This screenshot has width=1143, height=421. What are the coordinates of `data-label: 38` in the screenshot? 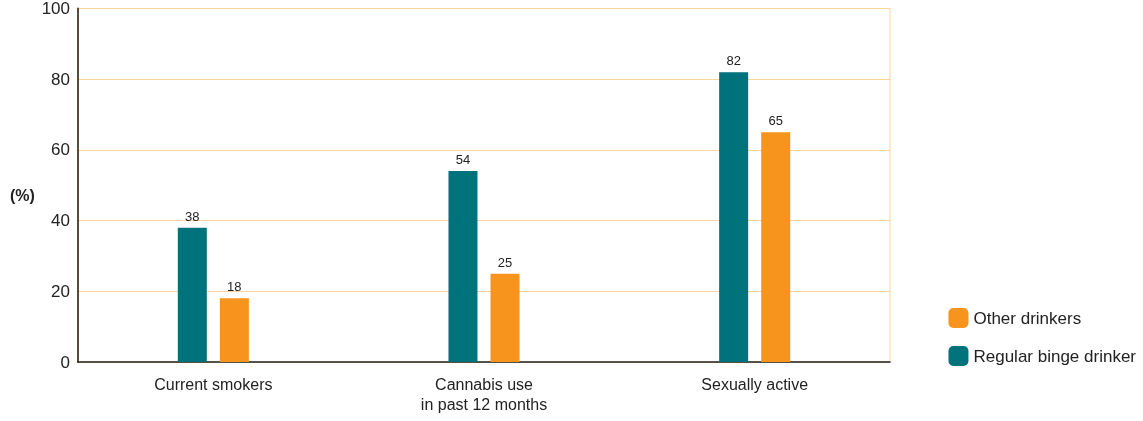 It's located at (192, 216).